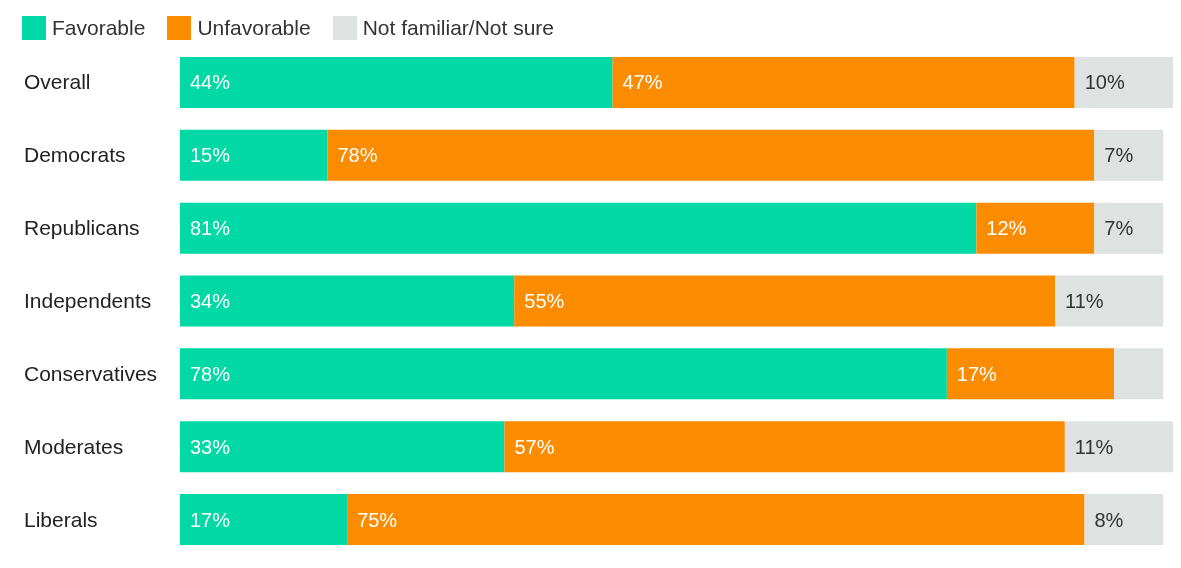  Describe the element at coordinates (88, 300) in the screenshot. I see `y-tick-label: Independents` at that location.